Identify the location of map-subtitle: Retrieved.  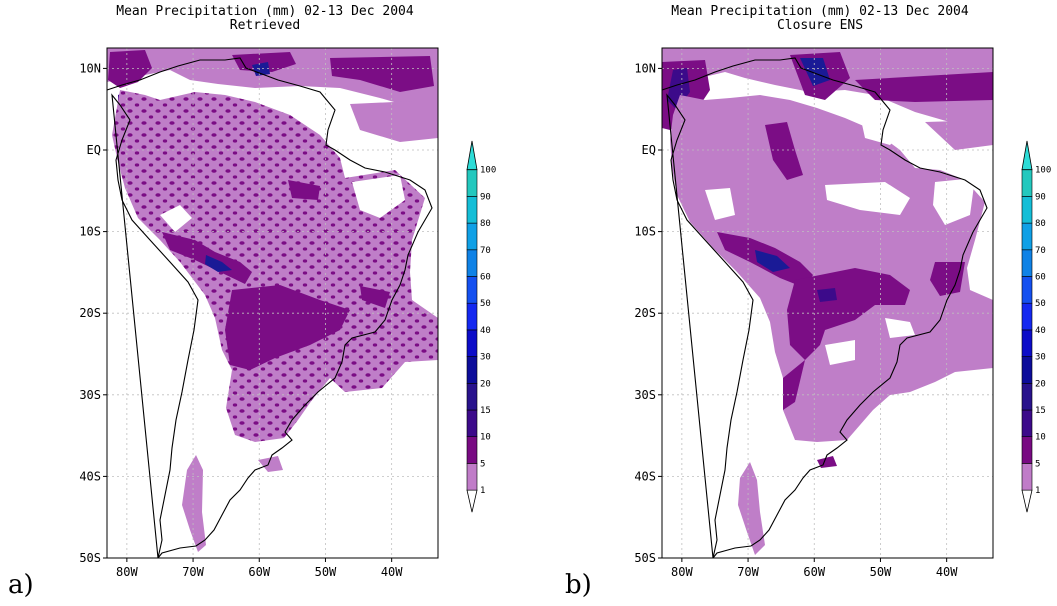
(265, 25).